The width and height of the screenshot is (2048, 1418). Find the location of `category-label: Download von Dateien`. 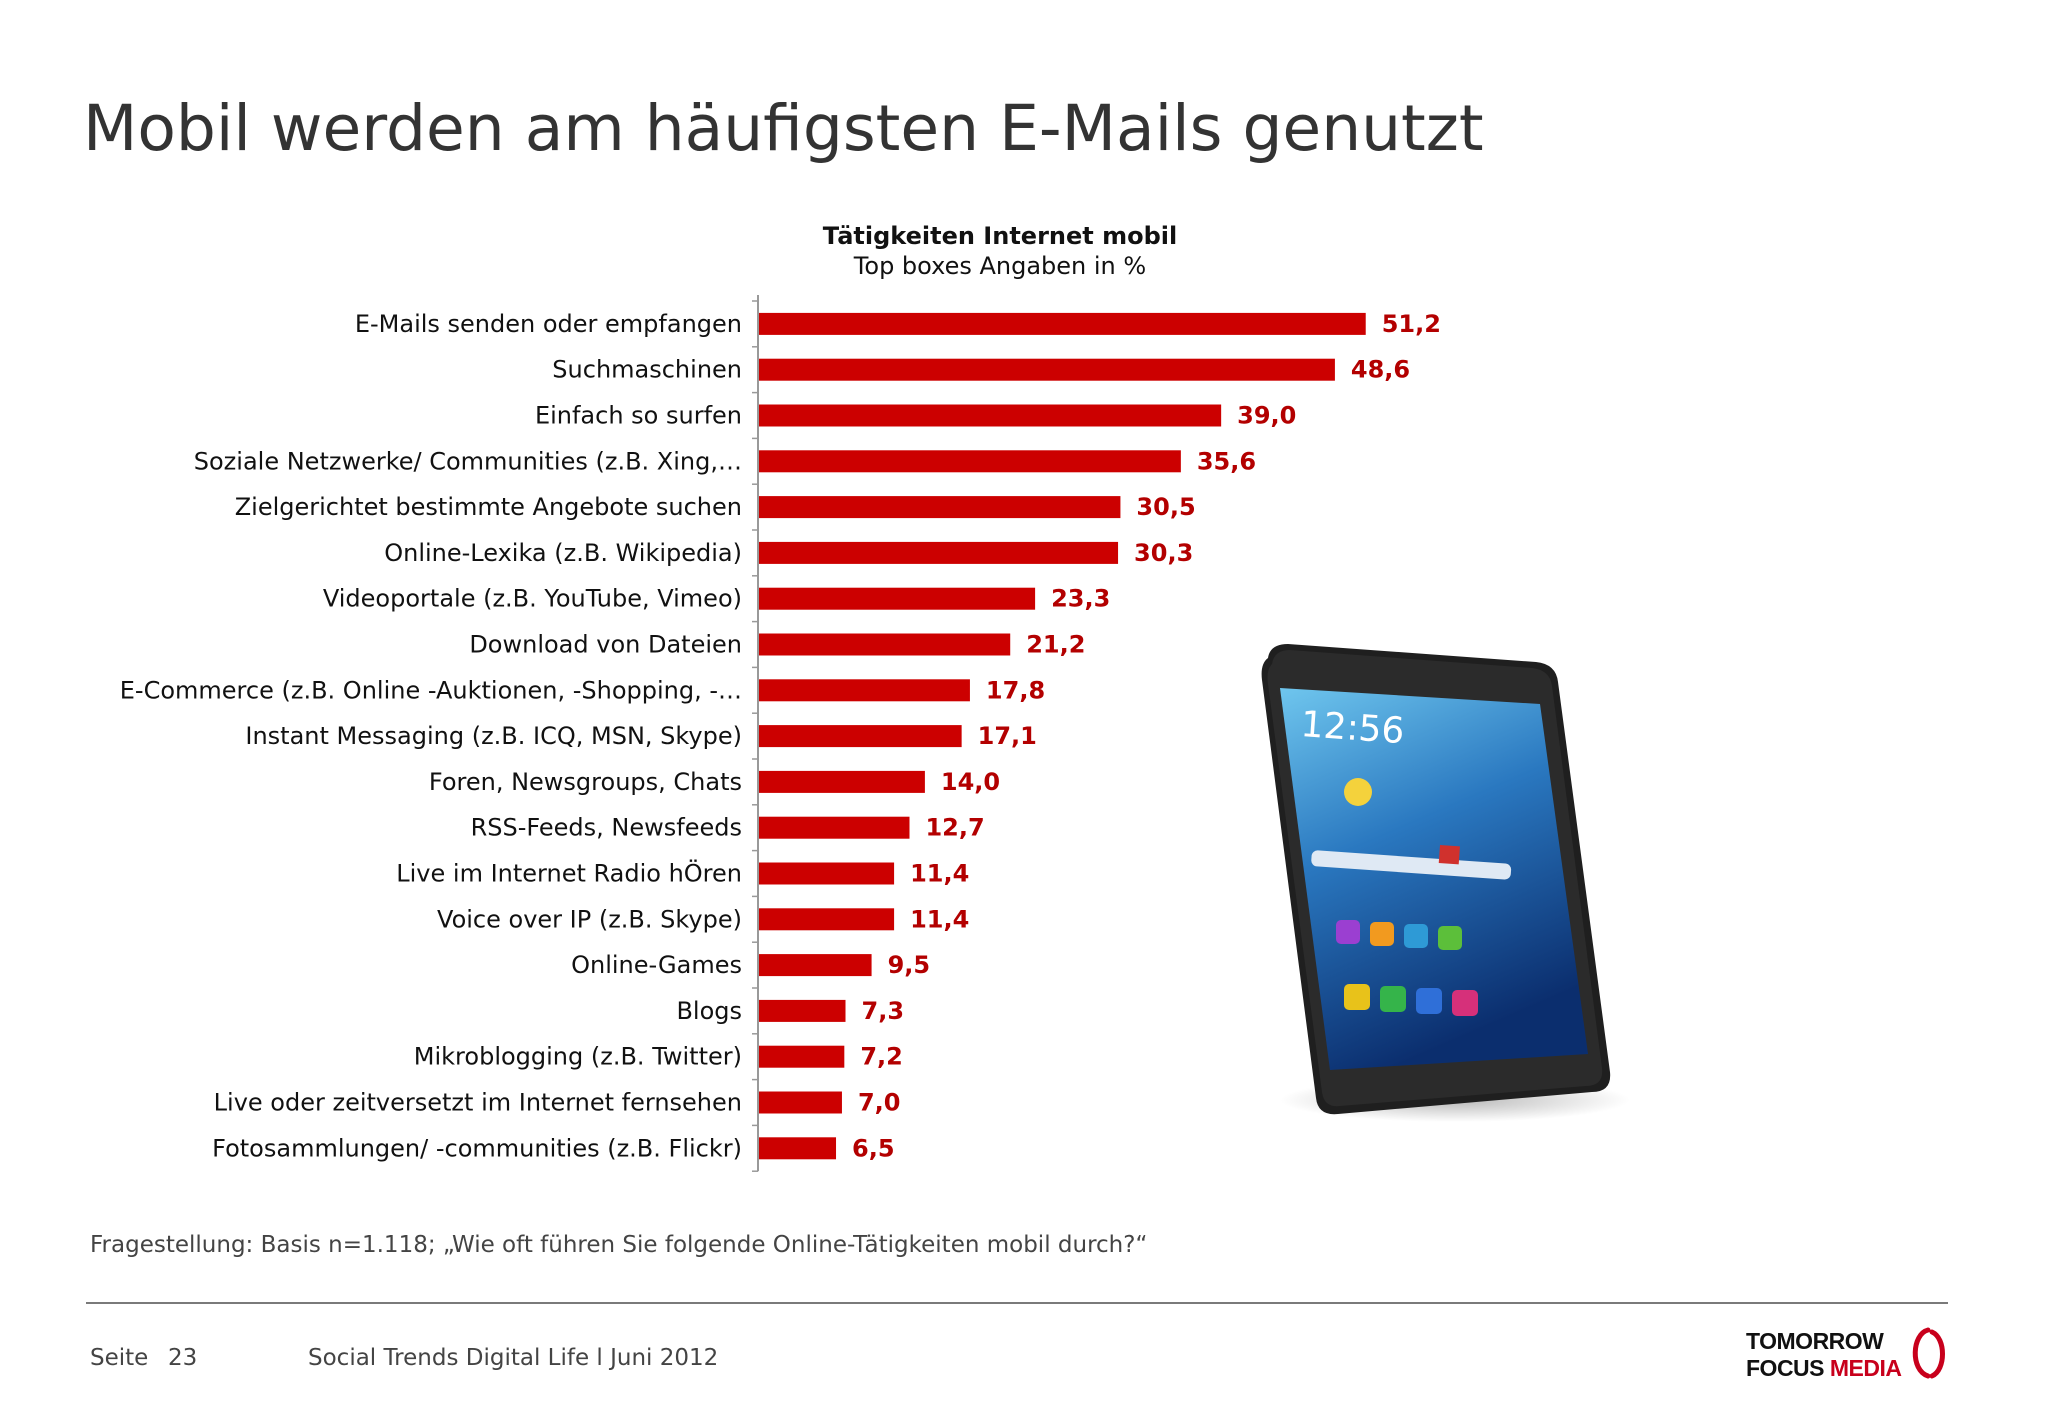

category-label: Download von Dateien is located at coordinates (605, 645).